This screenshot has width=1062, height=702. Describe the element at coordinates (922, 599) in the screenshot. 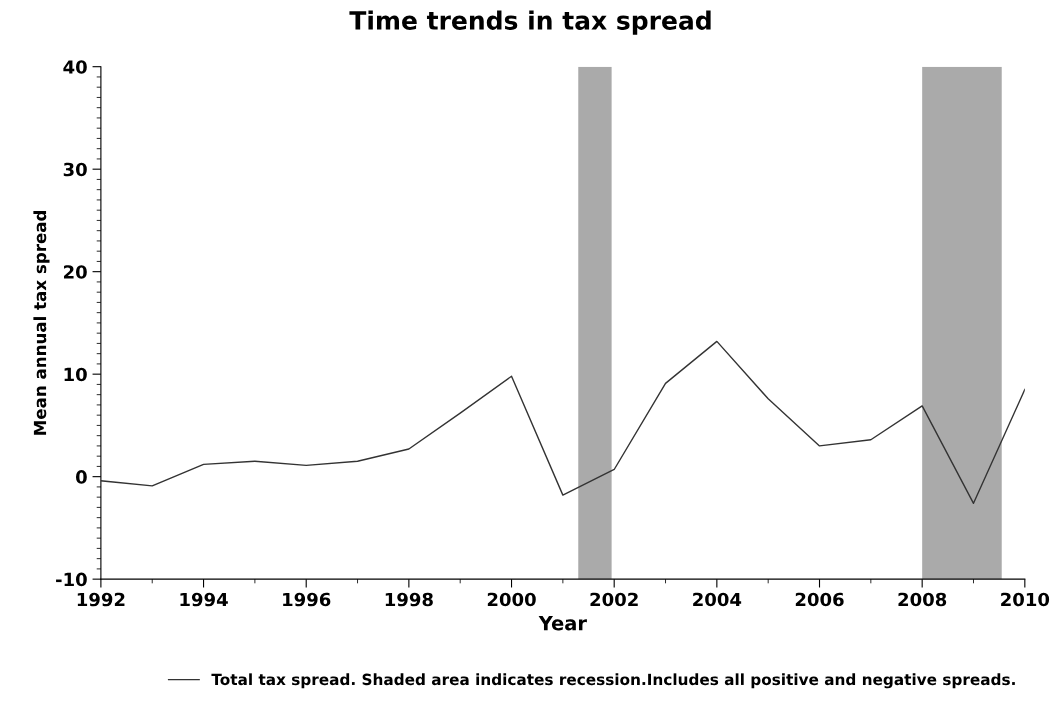

I see `x-tick-label: 2008` at that location.